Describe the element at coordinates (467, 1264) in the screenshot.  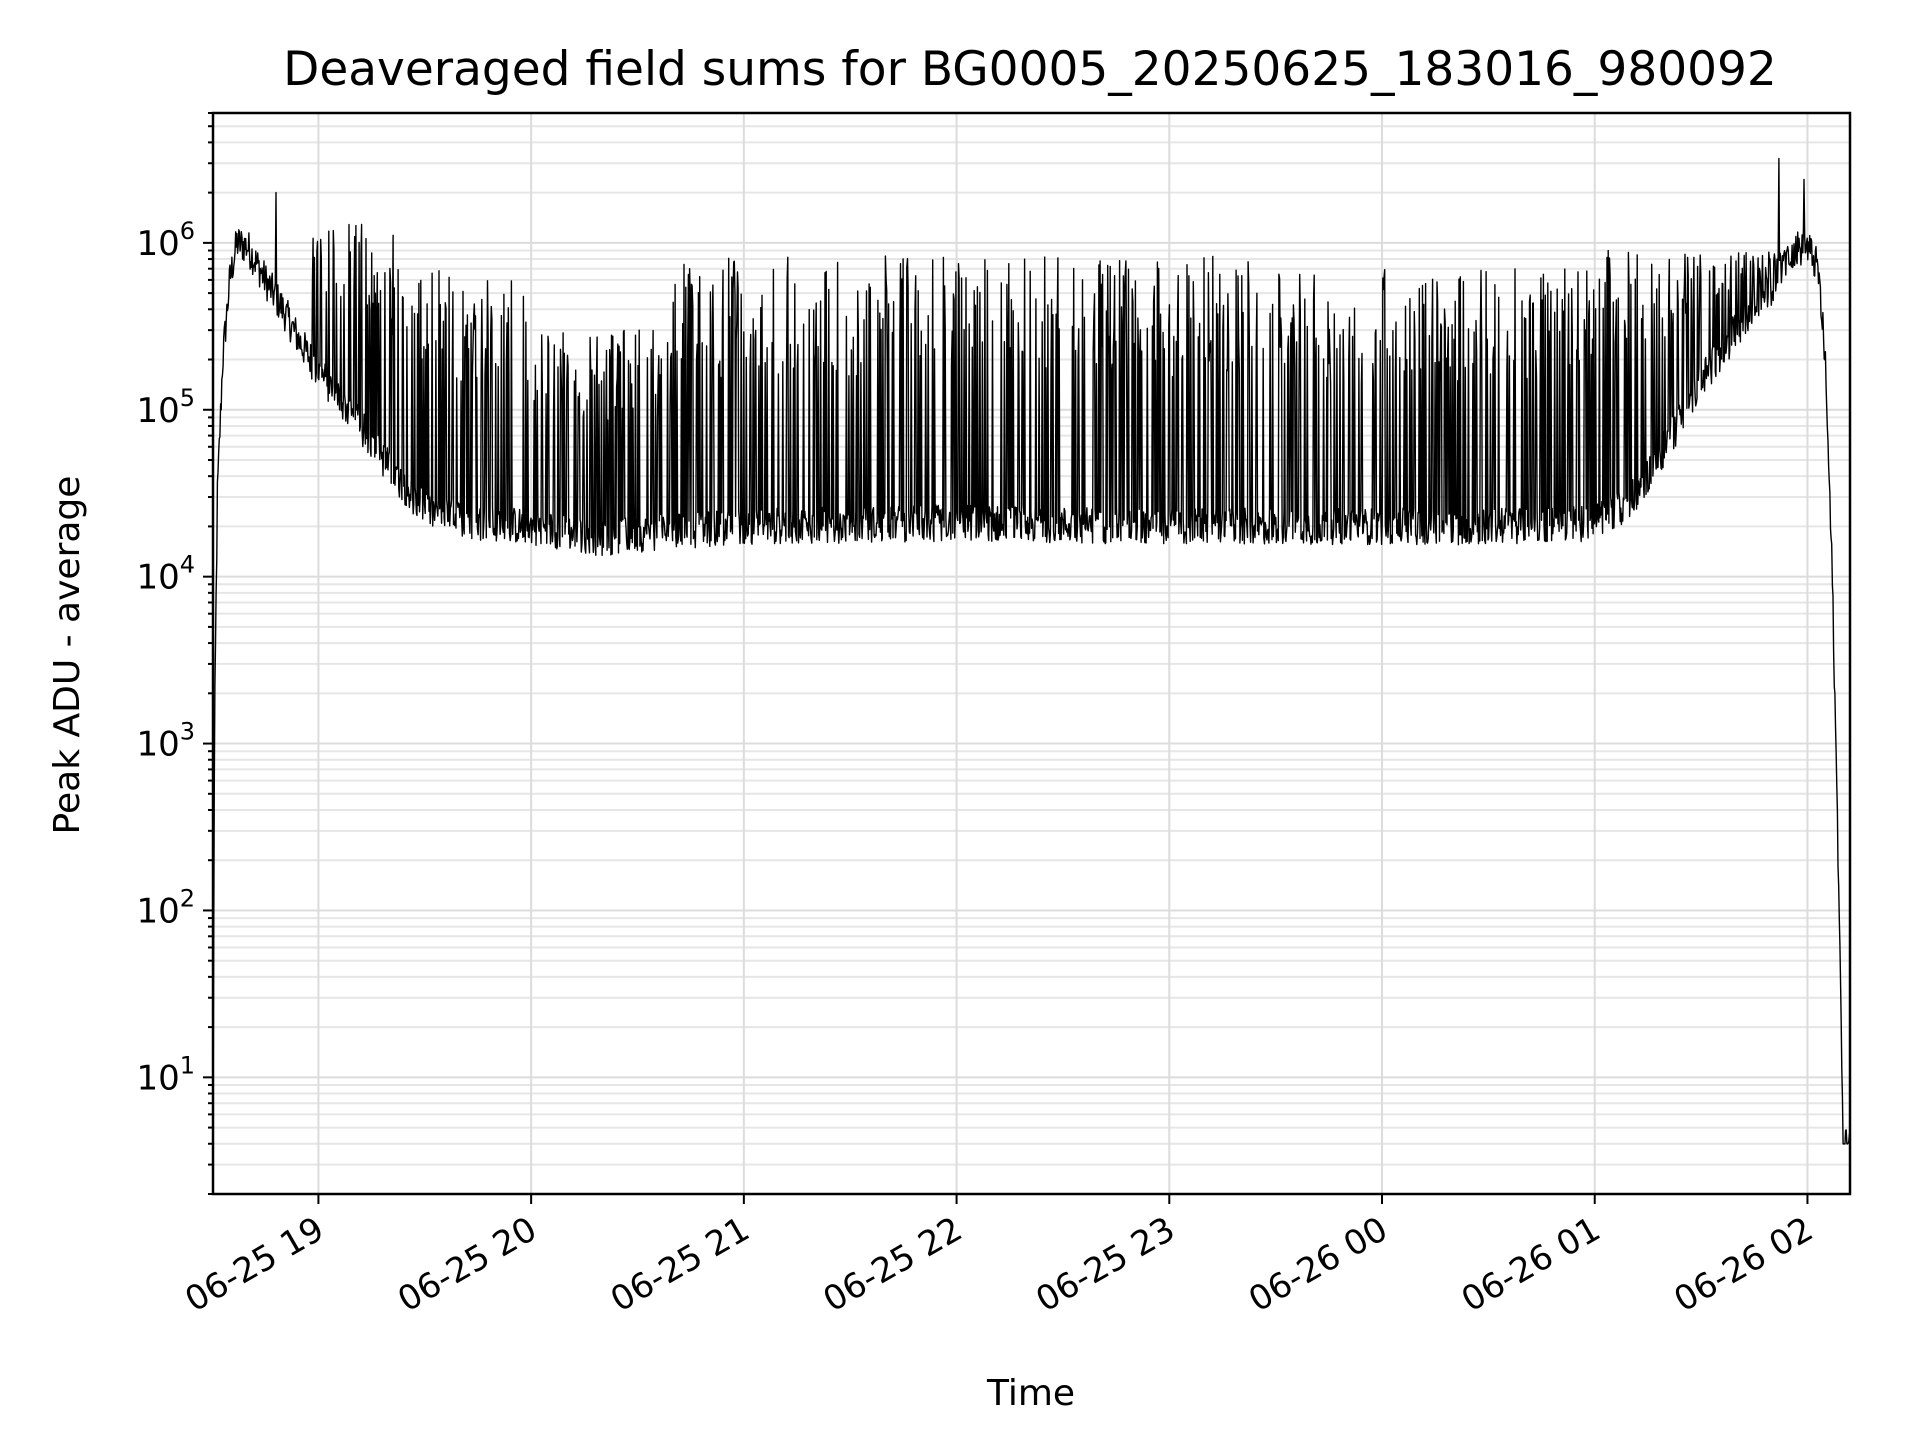
I see `x-tick-label: 06-25 20` at that location.